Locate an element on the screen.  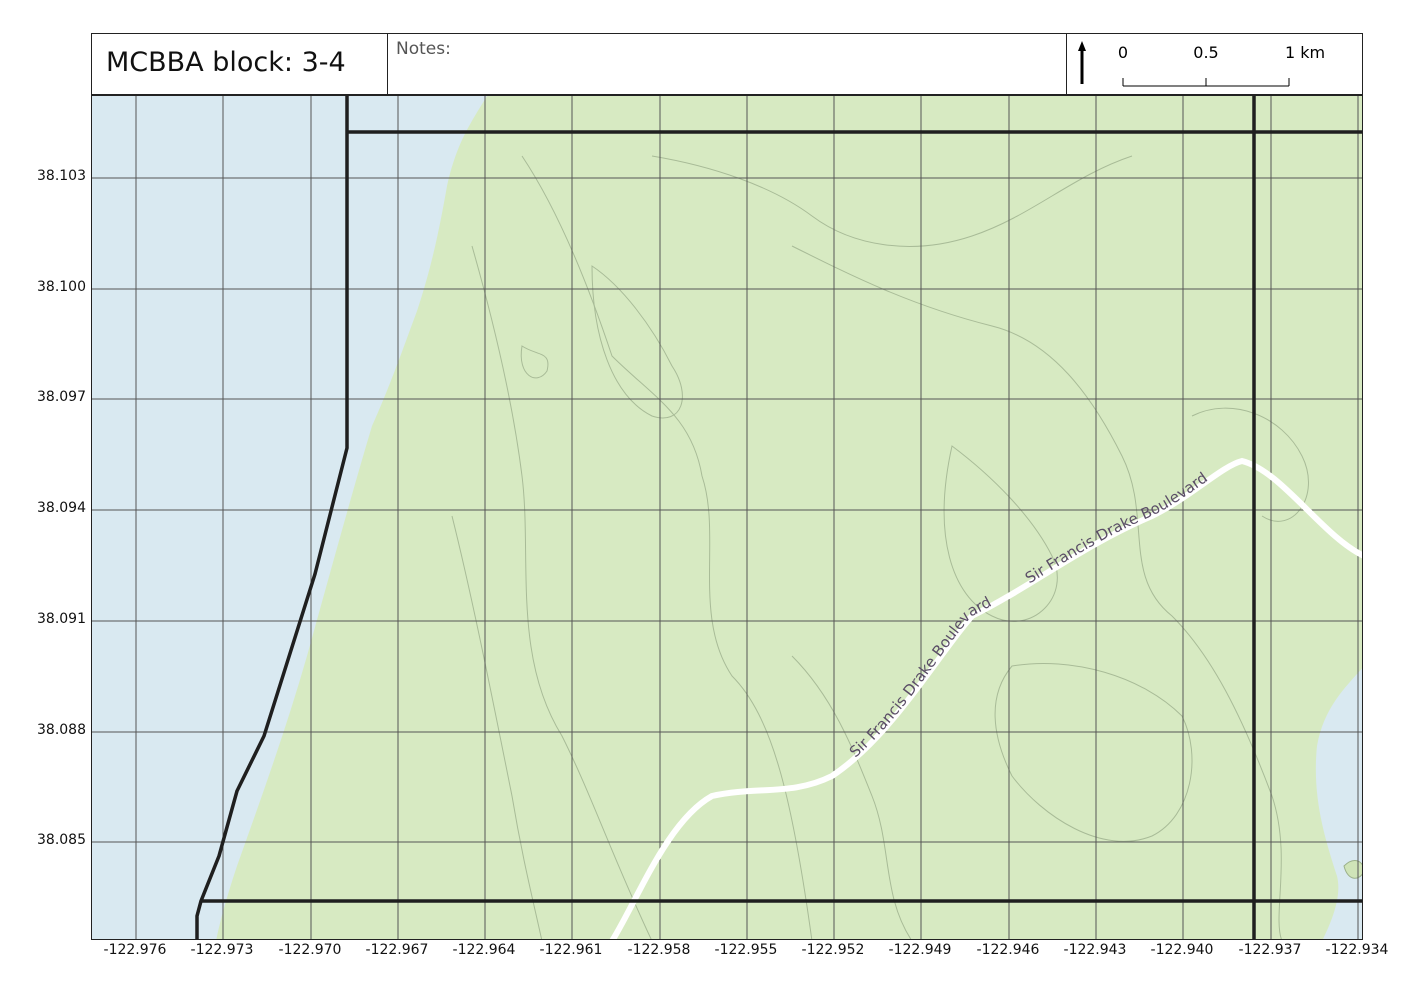
y-tick-label: 38.103 is located at coordinates (61, 176).